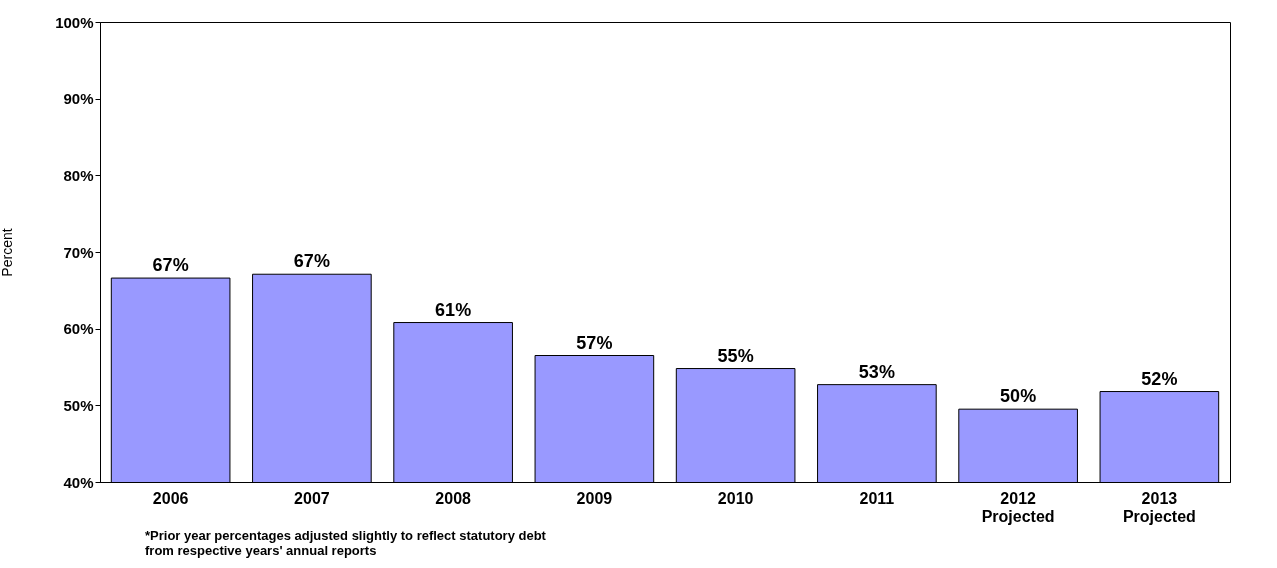 The height and width of the screenshot is (568, 1277). What do you see at coordinates (453, 309) in the screenshot?
I see `data-label: 61%` at bounding box center [453, 309].